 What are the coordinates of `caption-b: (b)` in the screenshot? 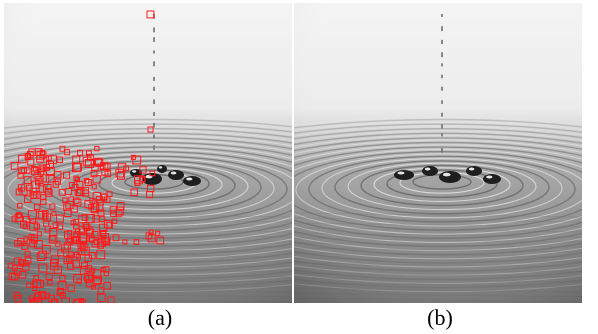 It's located at (440, 317).